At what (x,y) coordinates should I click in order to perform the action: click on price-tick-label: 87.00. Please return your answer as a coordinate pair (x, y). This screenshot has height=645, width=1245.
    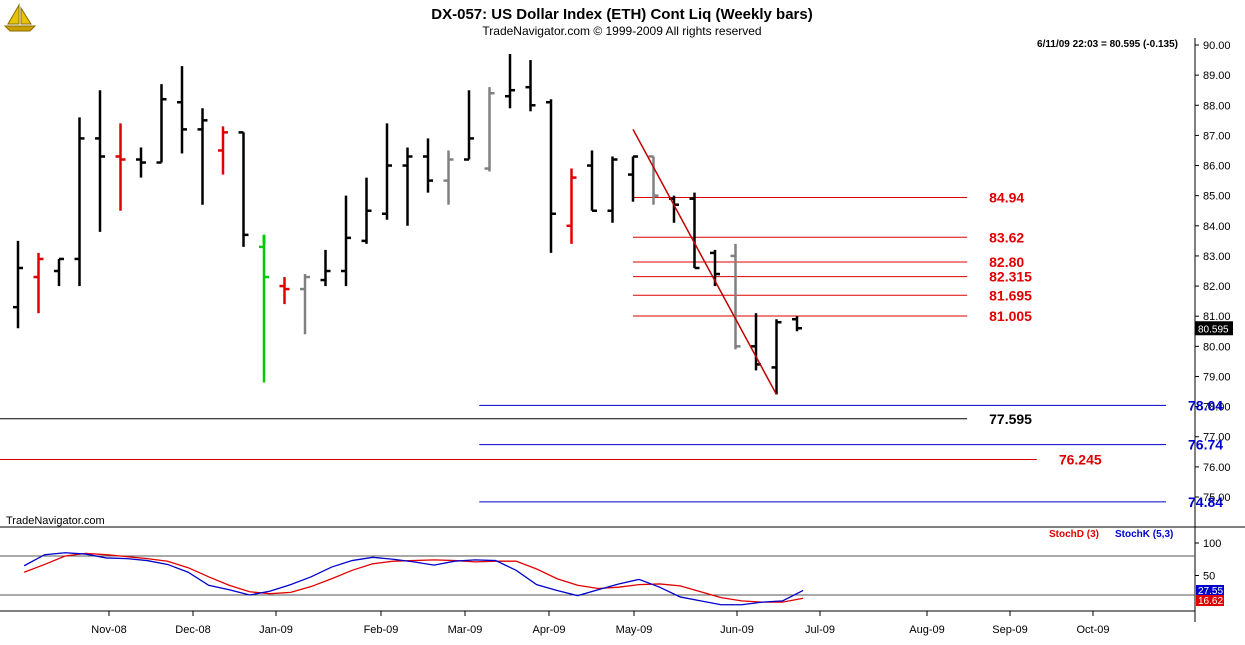
    Looking at the image, I should click on (1217, 136).